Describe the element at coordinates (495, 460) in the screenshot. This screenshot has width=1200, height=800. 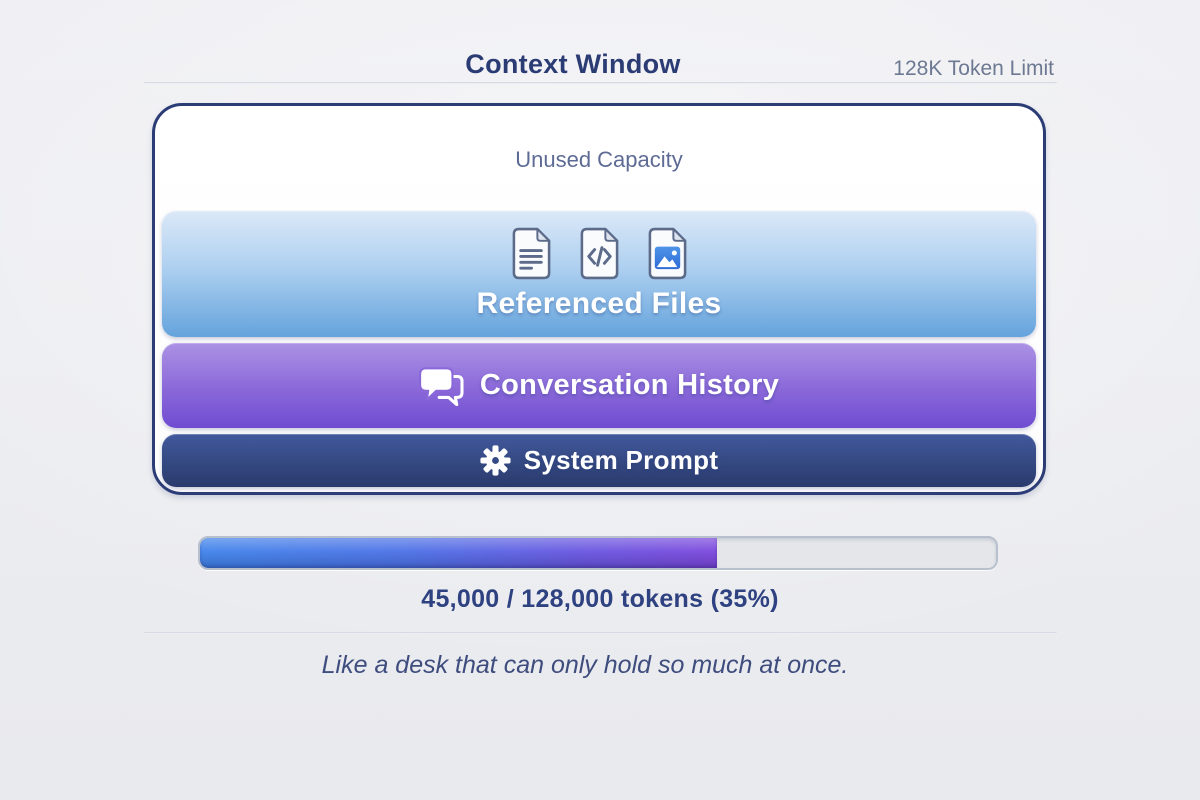
I see `gear-icon` at that location.